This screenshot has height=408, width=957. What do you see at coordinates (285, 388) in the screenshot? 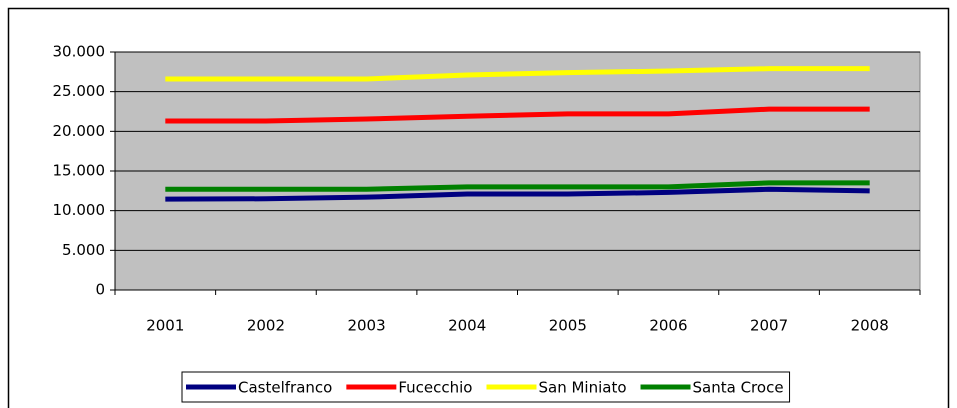
I see `legend-label: Castelfranco` at bounding box center [285, 388].